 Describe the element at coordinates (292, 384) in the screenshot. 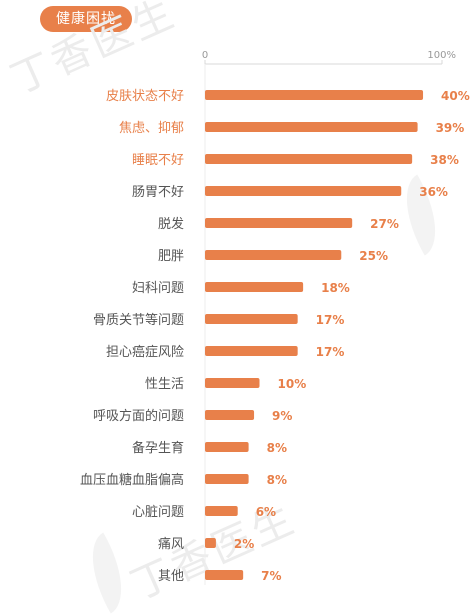

I see `value-label: 10%` at that location.